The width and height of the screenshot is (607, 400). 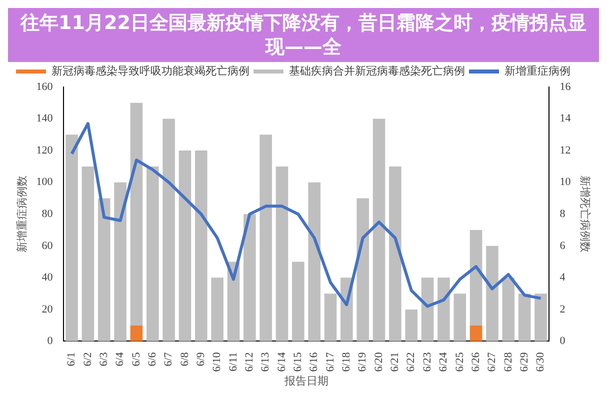 I want to click on x-tick-label: 6/21, so click(x=395, y=362).